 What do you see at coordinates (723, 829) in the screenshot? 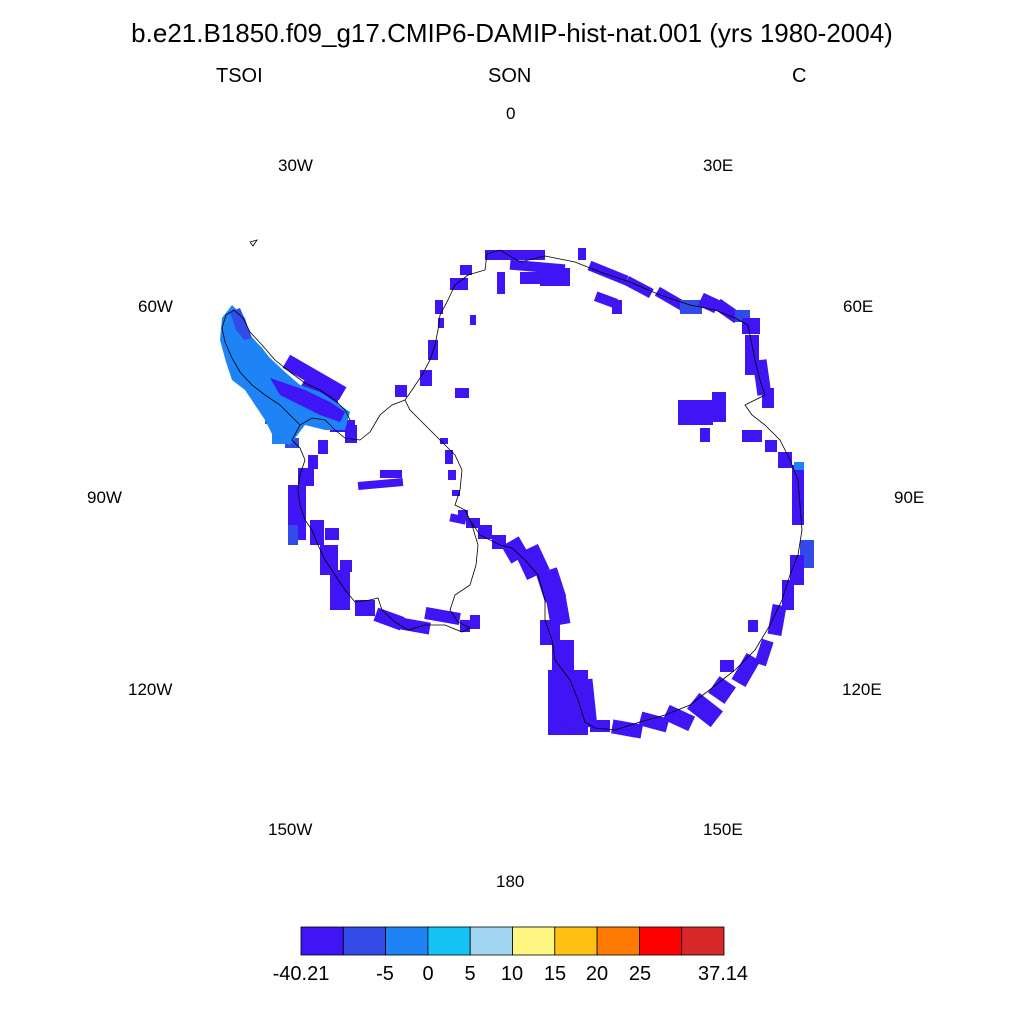
I see `lon-label-150e: 150E` at bounding box center [723, 829].